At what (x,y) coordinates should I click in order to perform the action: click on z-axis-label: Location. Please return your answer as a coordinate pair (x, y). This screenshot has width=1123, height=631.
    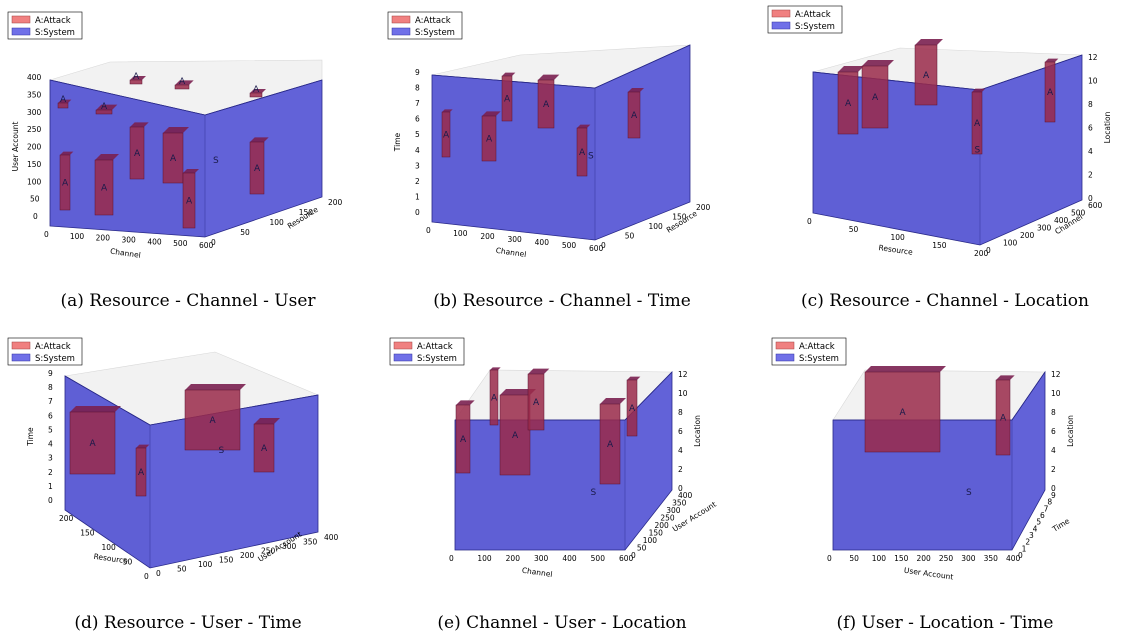
    Looking at the image, I should click on (697, 431).